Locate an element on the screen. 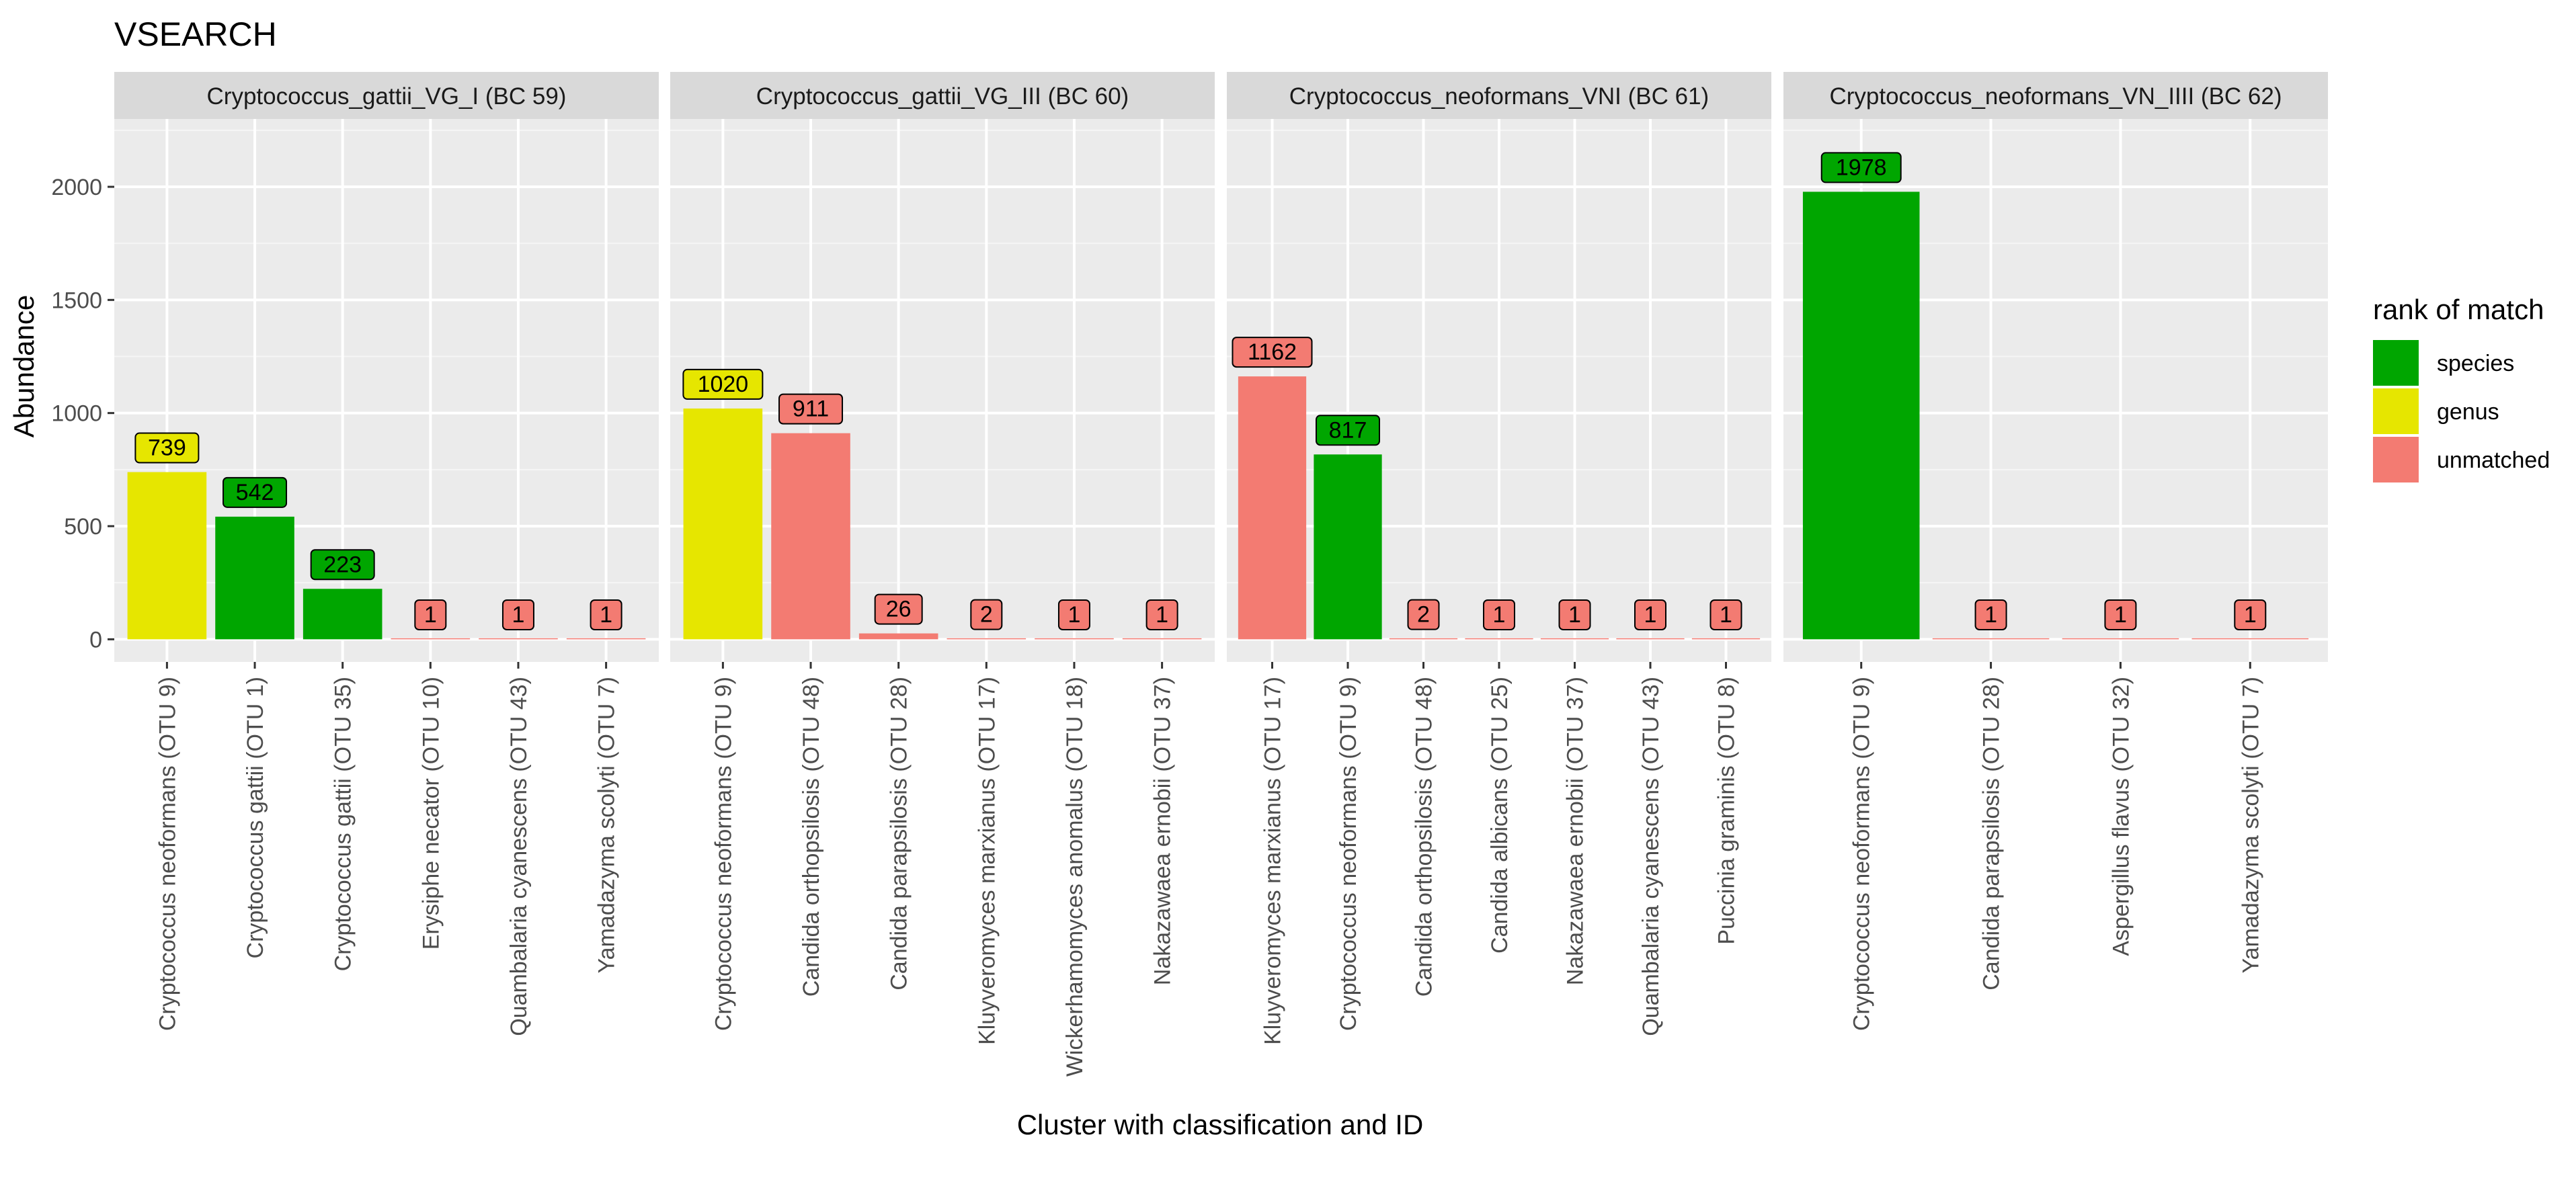  data-label: 1162 is located at coordinates (1272, 352).